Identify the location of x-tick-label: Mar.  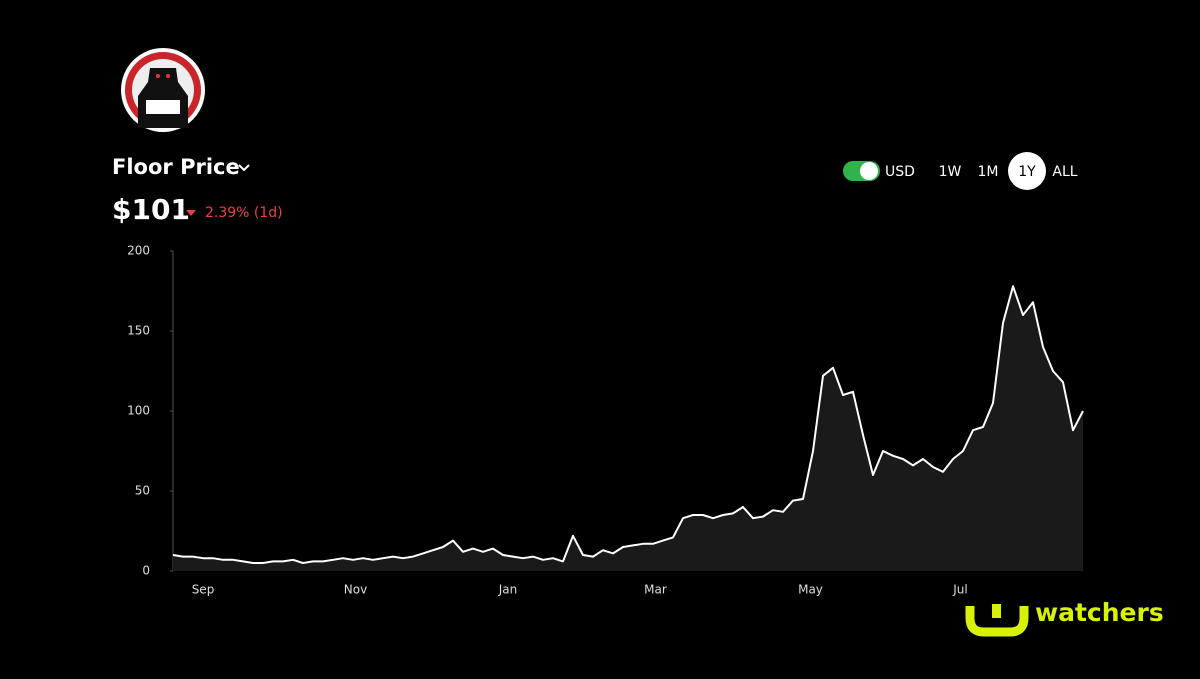
(655, 590).